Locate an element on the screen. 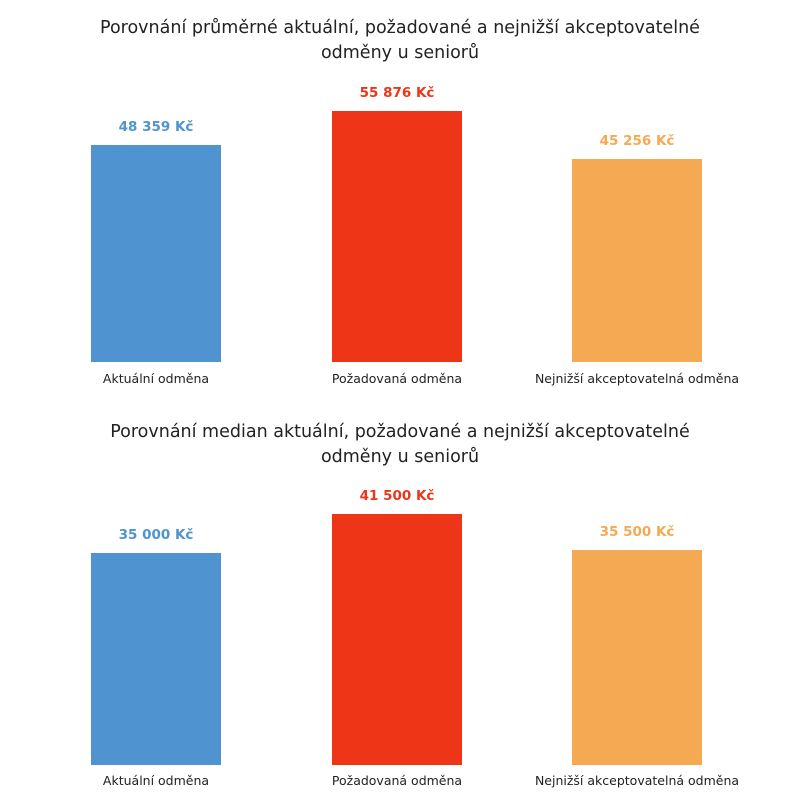 The width and height of the screenshot is (800, 806). data-label-pozadovana: 41 500 Kč is located at coordinates (397, 496).